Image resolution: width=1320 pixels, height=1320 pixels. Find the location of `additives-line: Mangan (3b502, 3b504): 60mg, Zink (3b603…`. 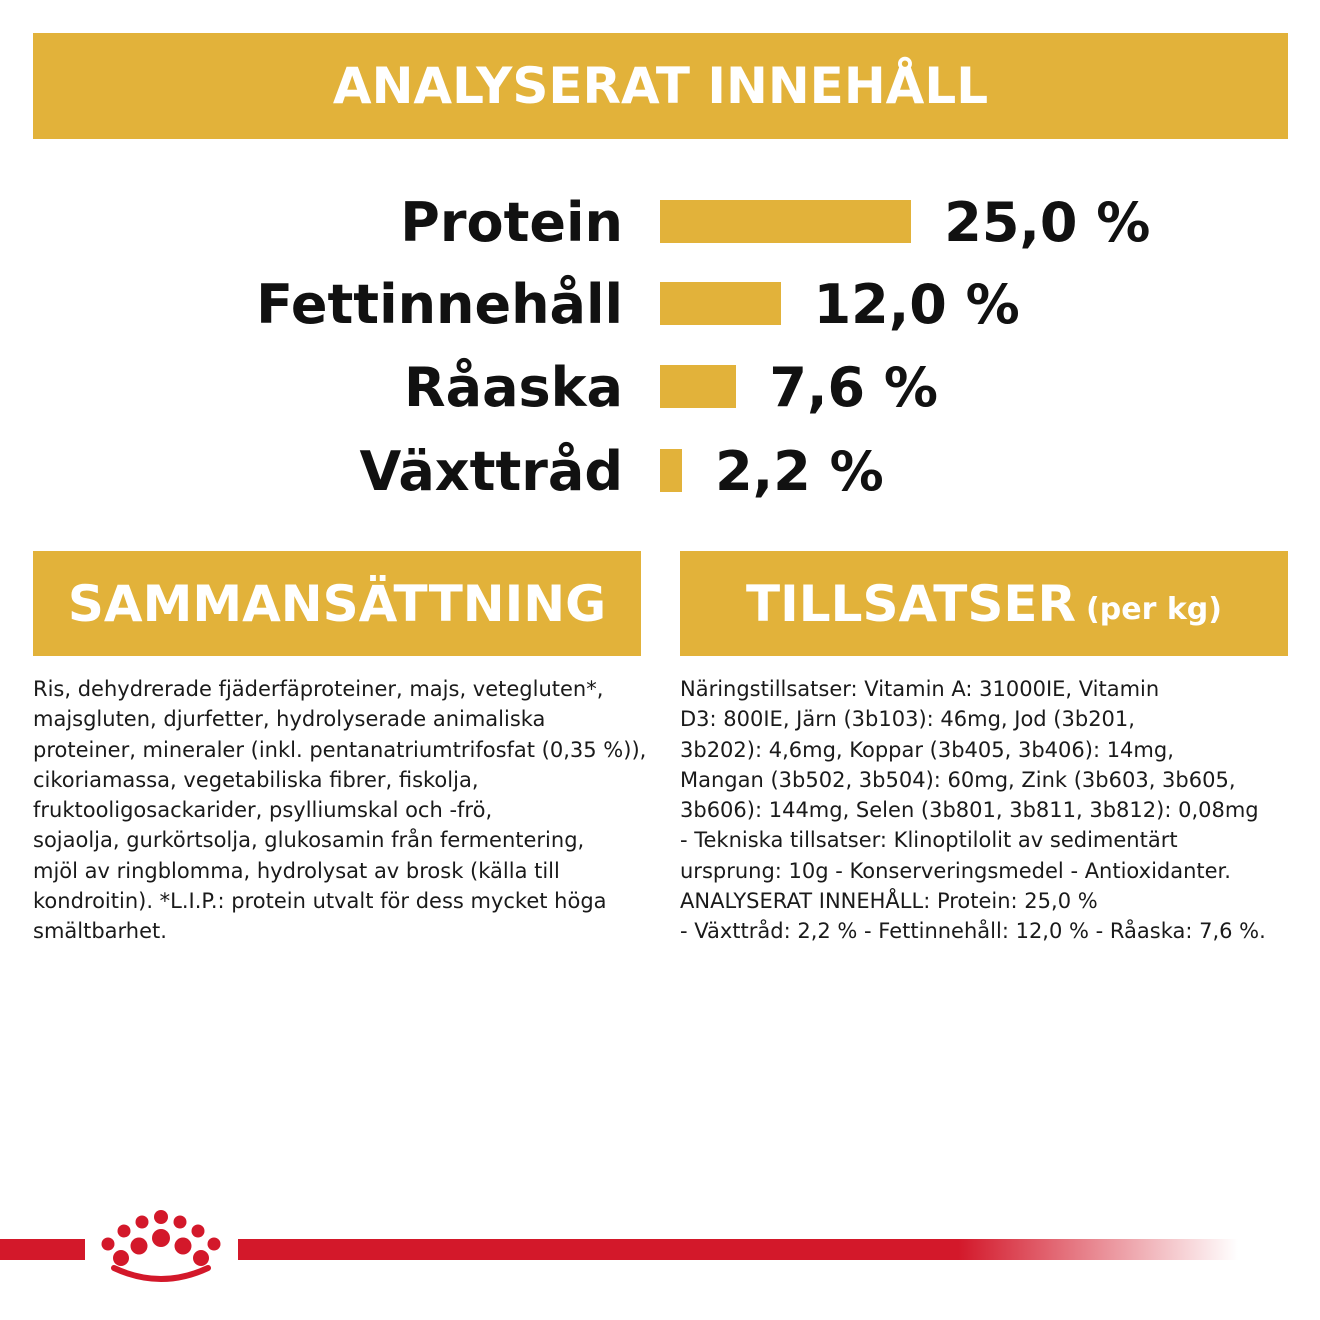

additives-line: Mangan (3b502, 3b504): 60mg, Zink (3b603… is located at coordinates (958, 779).